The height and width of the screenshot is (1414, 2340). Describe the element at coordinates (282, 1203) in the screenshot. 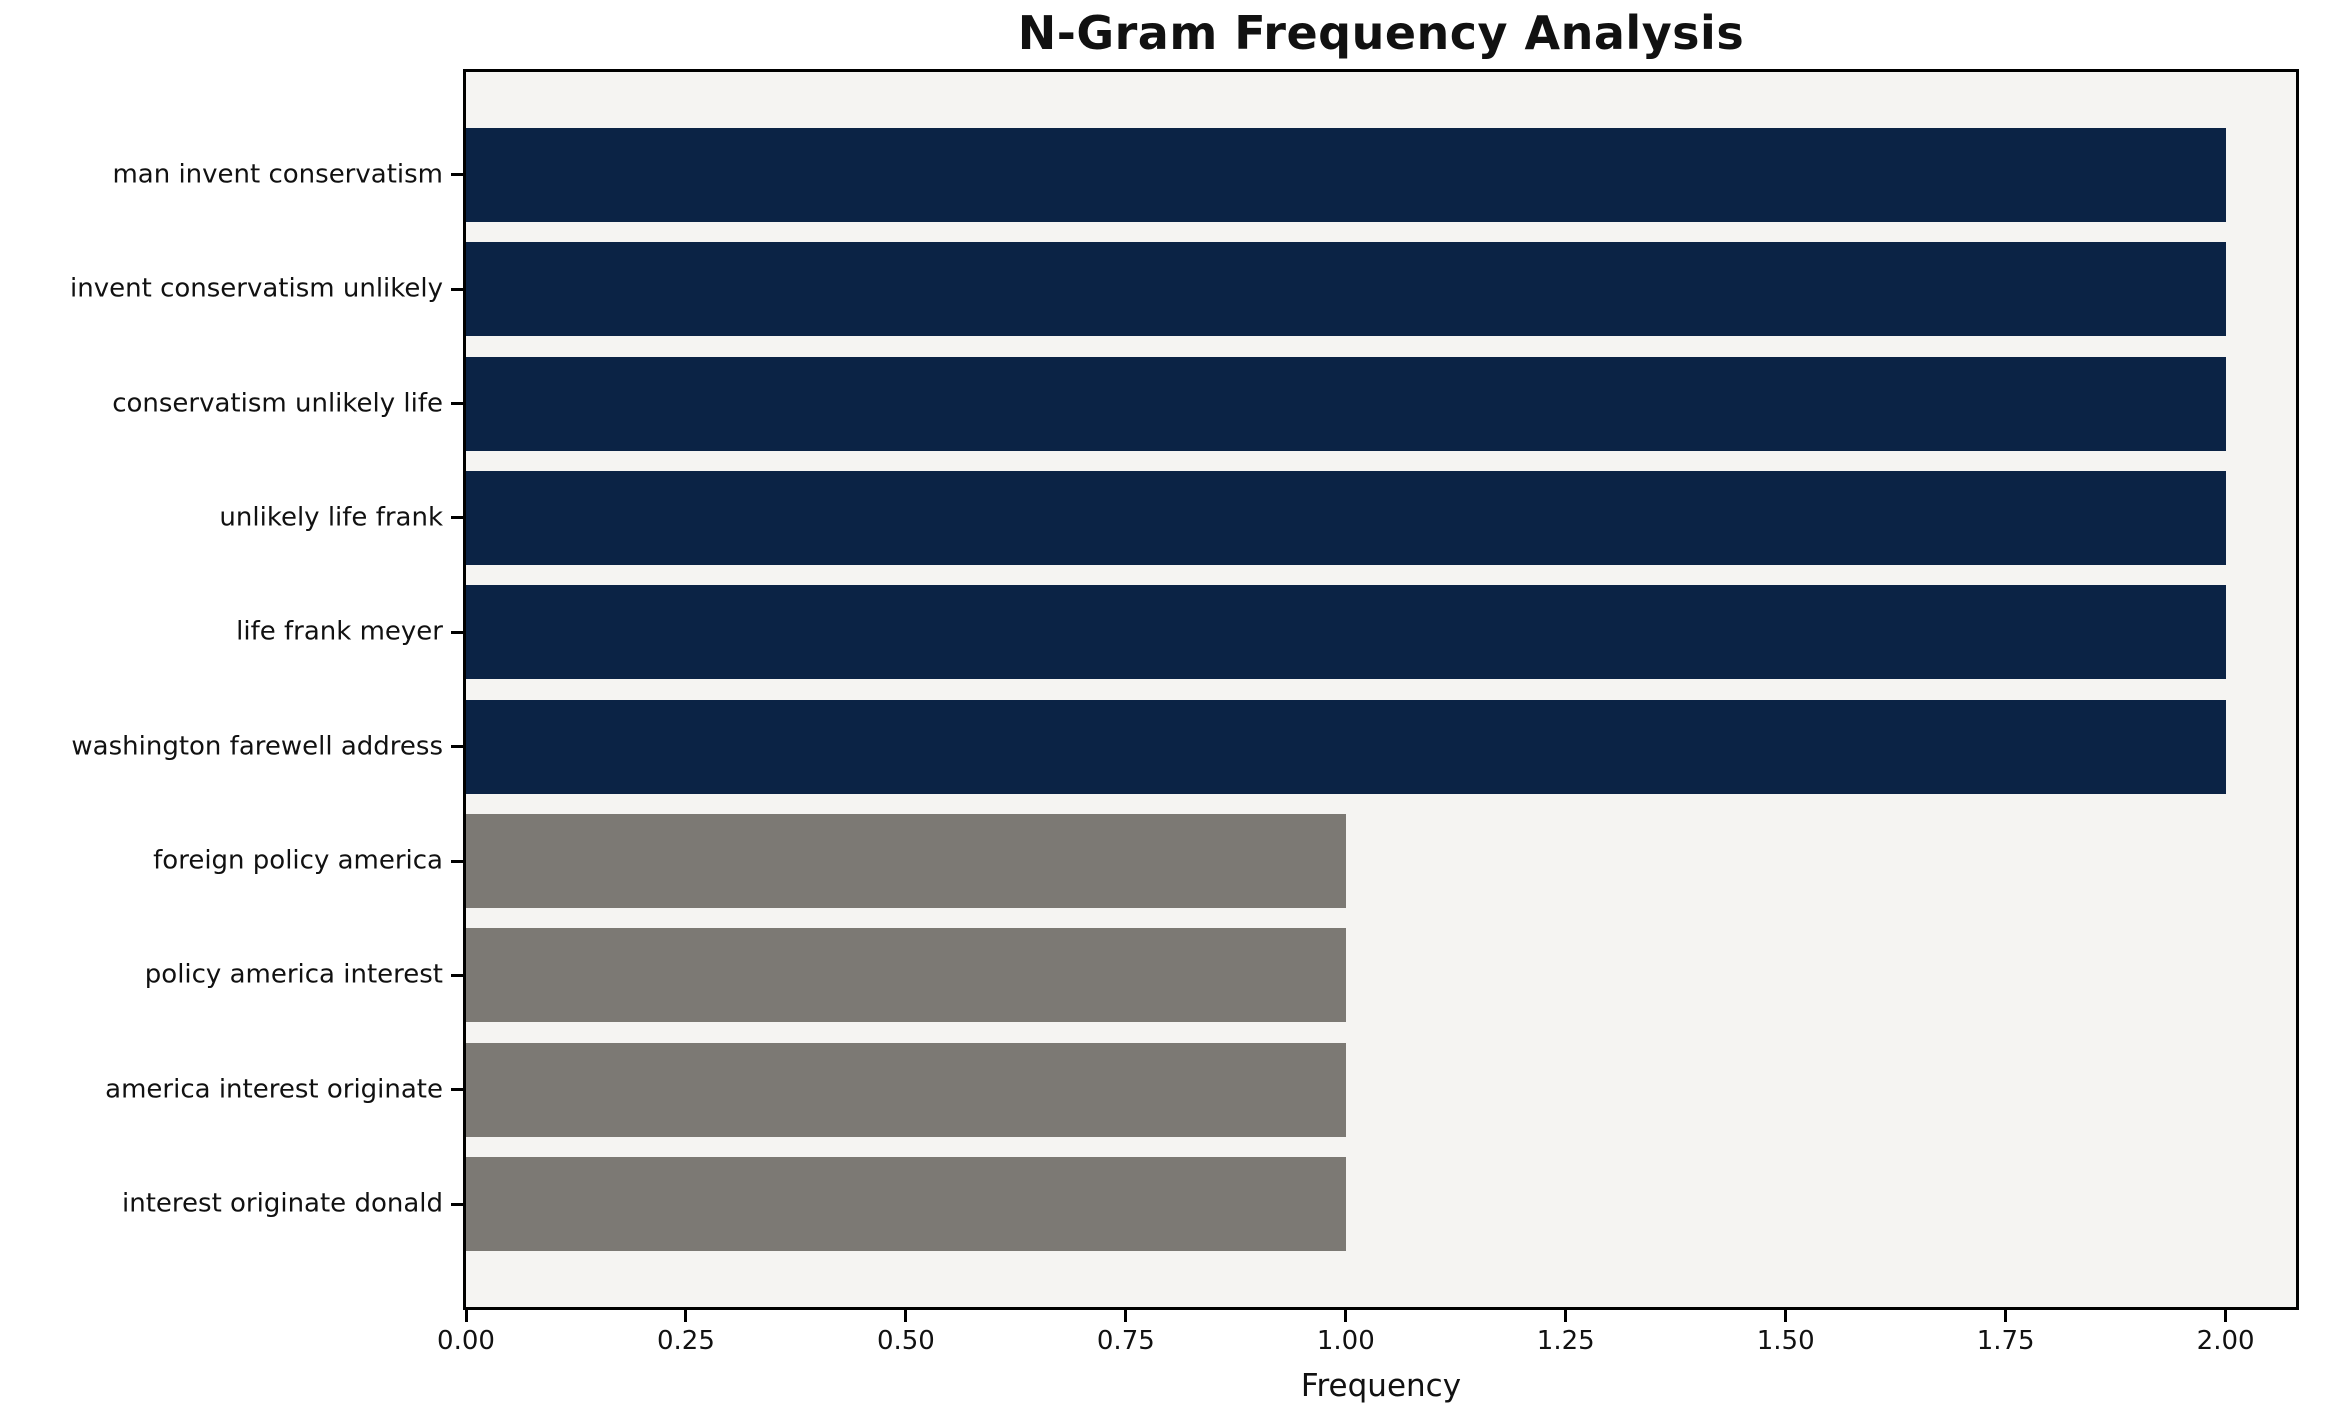

I see `y-axis-label: interest originate donald` at that location.